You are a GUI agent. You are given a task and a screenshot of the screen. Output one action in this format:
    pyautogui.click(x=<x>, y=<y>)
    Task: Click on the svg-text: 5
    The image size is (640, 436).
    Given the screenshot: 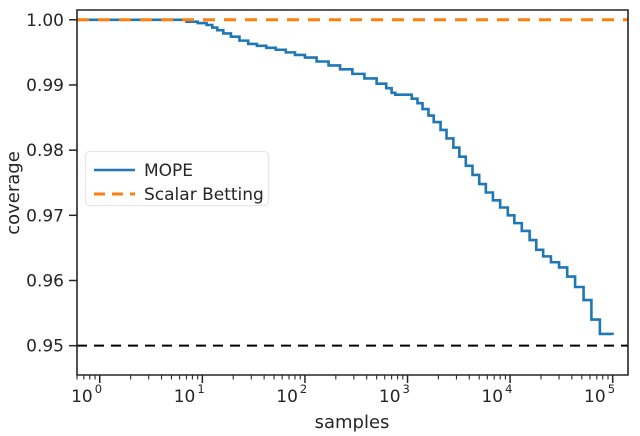 What is the action you would take?
    pyautogui.click(x=611, y=389)
    